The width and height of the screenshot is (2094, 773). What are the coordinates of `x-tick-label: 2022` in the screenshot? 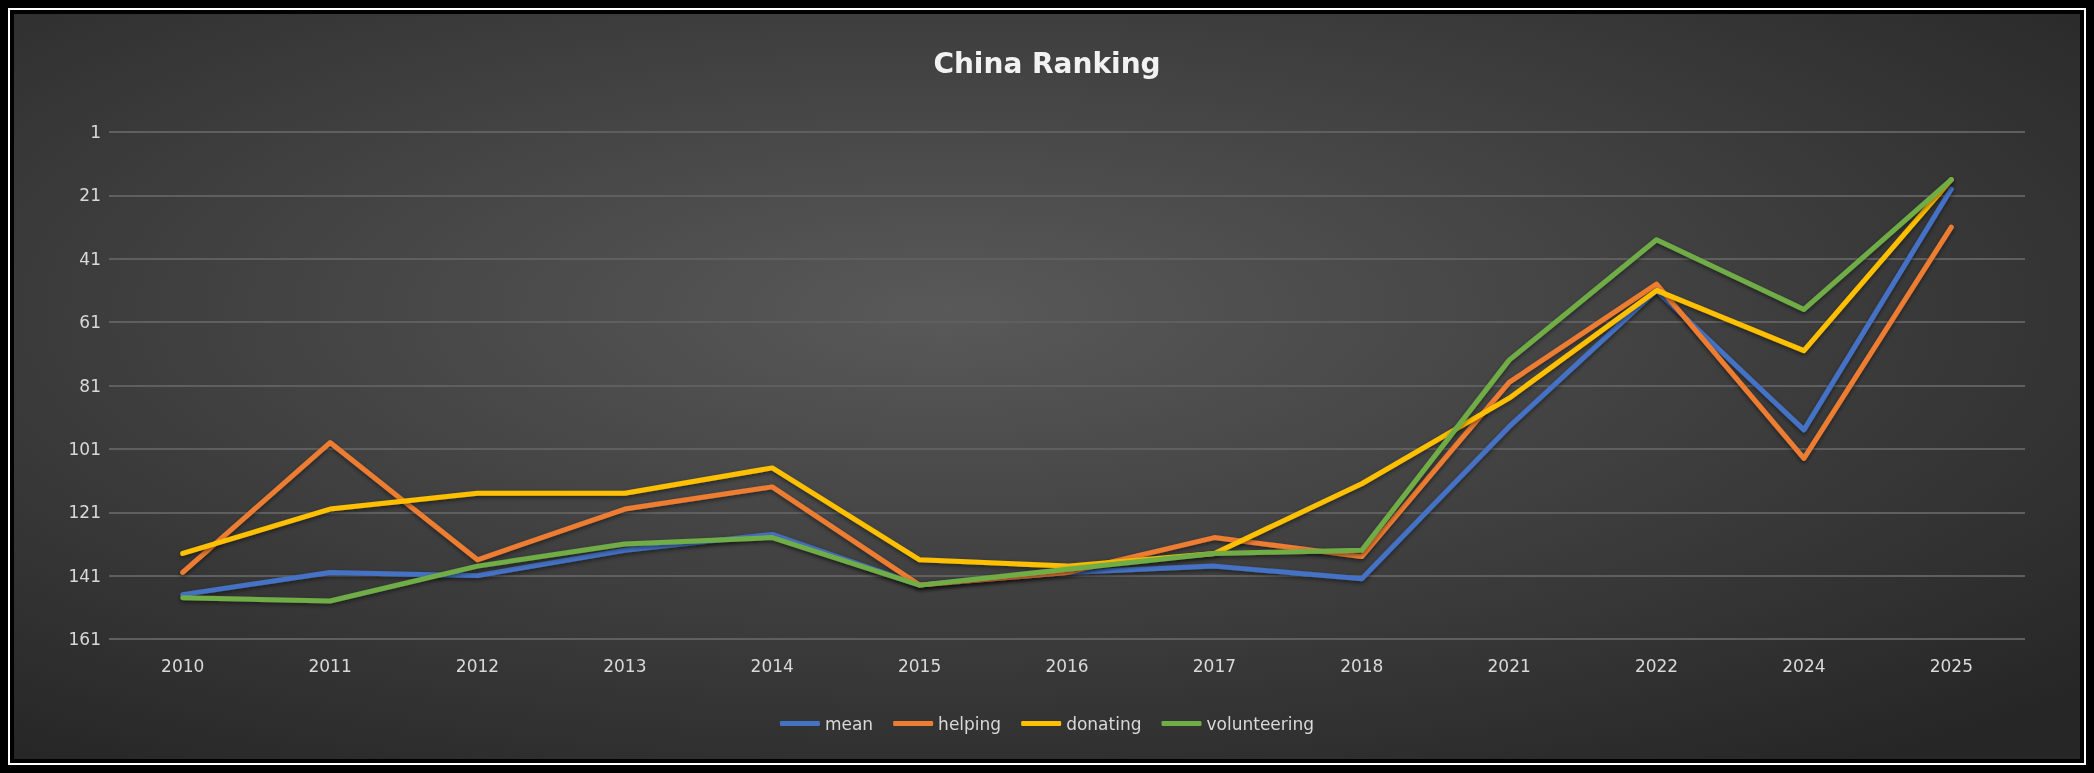 It's located at (1656, 665).